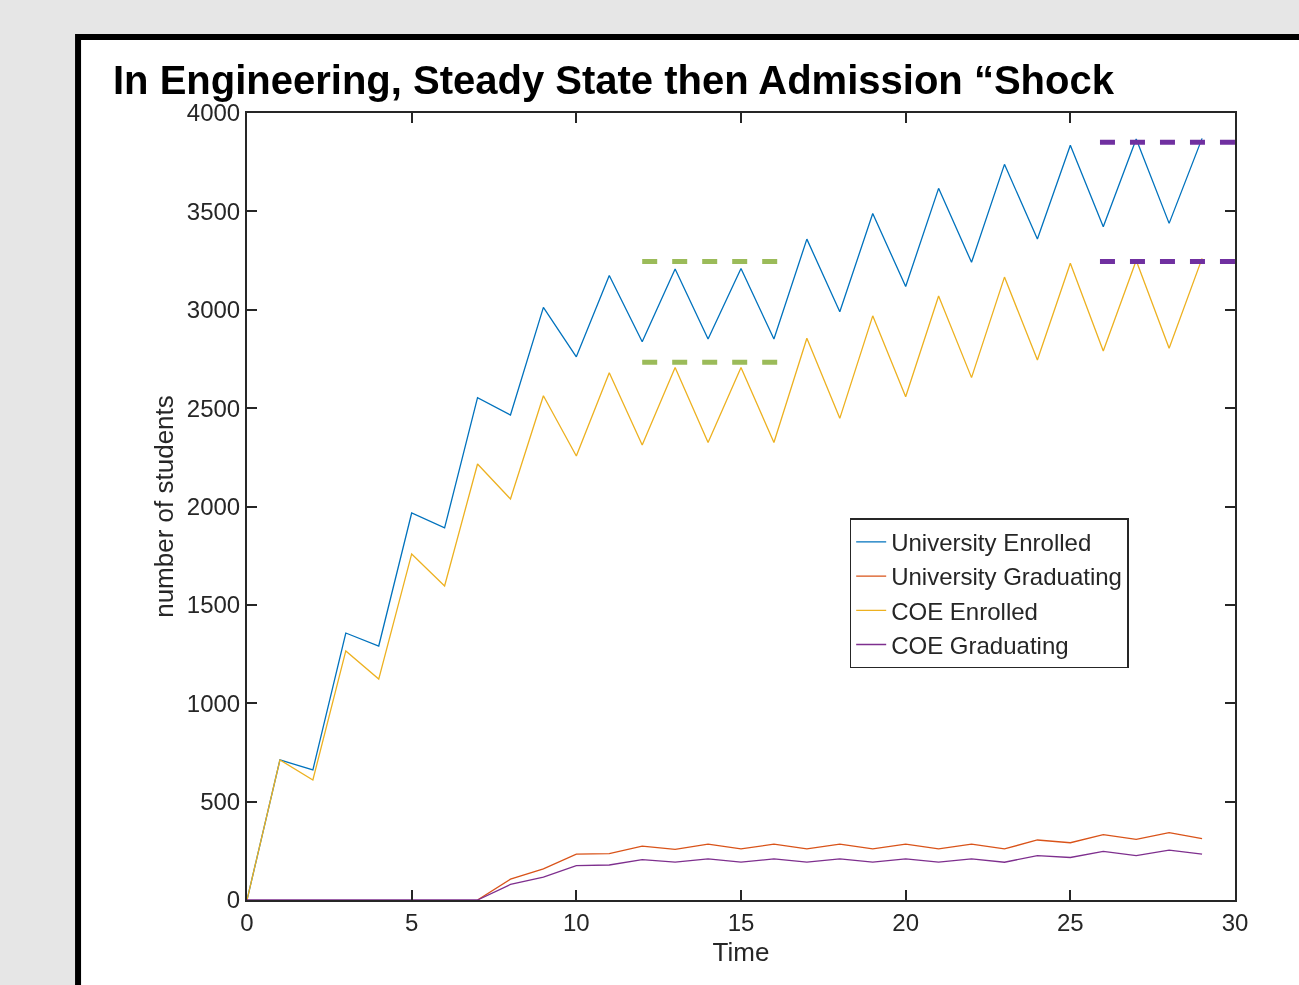 The width and height of the screenshot is (1299, 985). Describe the element at coordinates (725, 874) in the screenshot. I see `line-series` at that location.